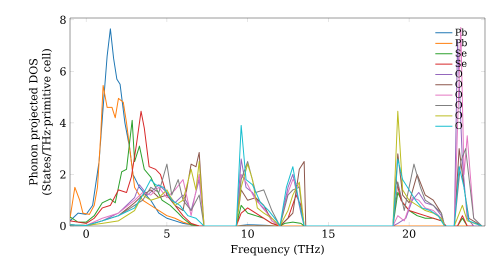 Image resolution: width=500 pixels, height=280 pixels. What do you see at coordinates (328, 234) in the screenshot?
I see `x-tick-label: 15` at bounding box center [328, 234].